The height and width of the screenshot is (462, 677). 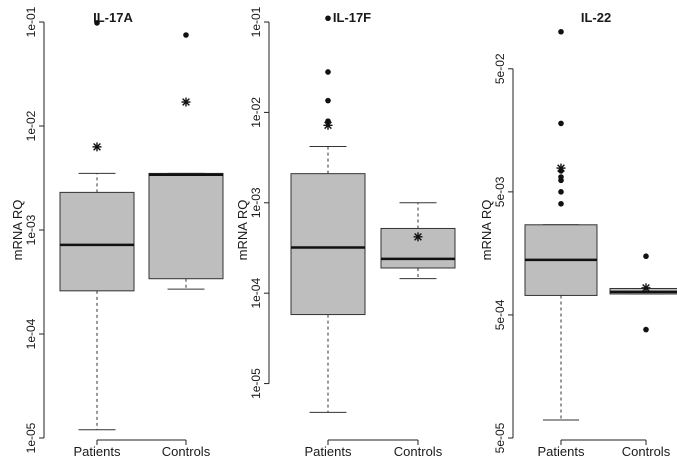 I want to click on panel-title: IL-17A, so click(x=113, y=17).